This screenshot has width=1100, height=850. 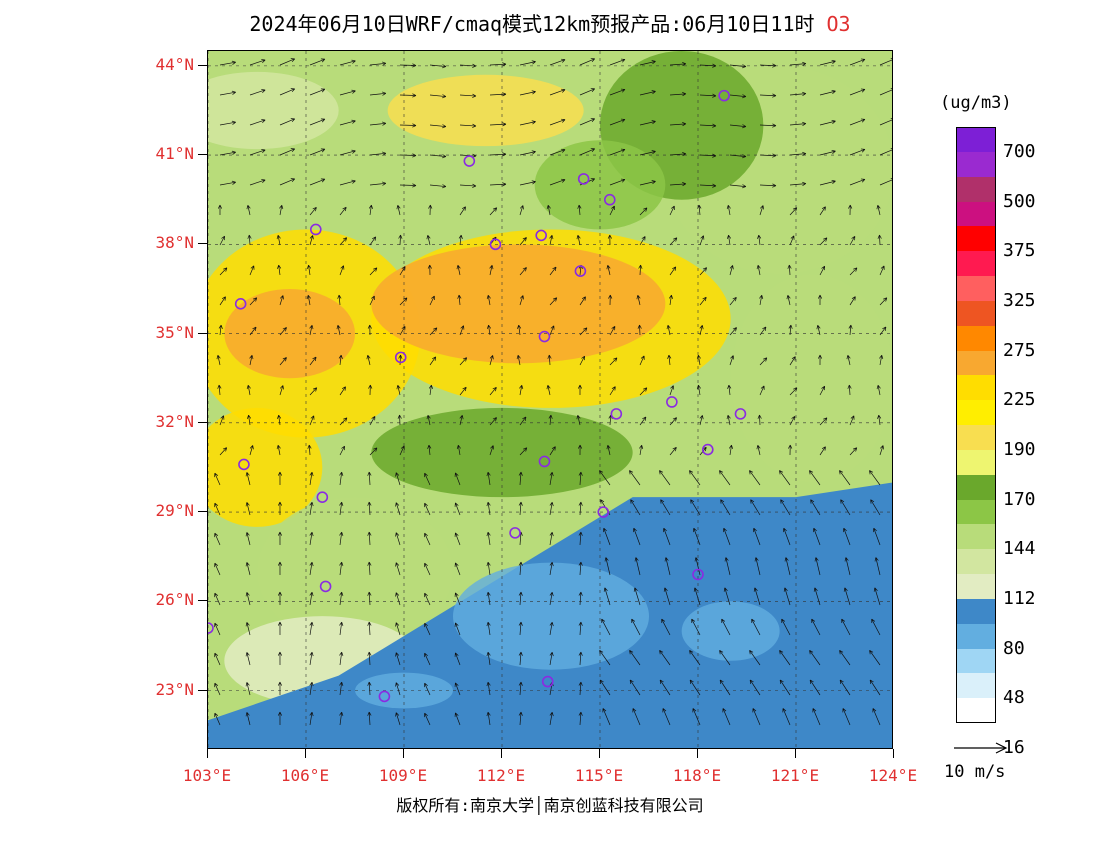 What do you see at coordinates (1019, 549) in the screenshot?
I see `legend-label: 144` at bounding box center [1019, 549].